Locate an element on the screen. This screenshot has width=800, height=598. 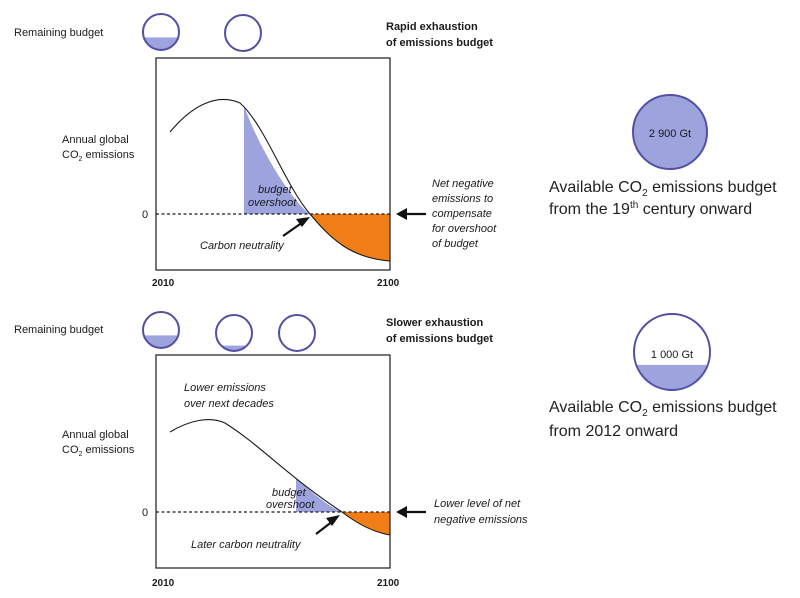
bottom-negative-emissions-area is located at coordinates (366, 523).